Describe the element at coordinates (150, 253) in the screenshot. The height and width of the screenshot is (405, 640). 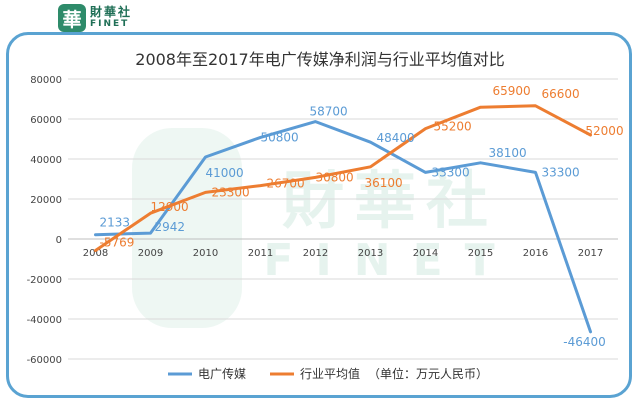
I see `x-tick-label: 2009` at that location.